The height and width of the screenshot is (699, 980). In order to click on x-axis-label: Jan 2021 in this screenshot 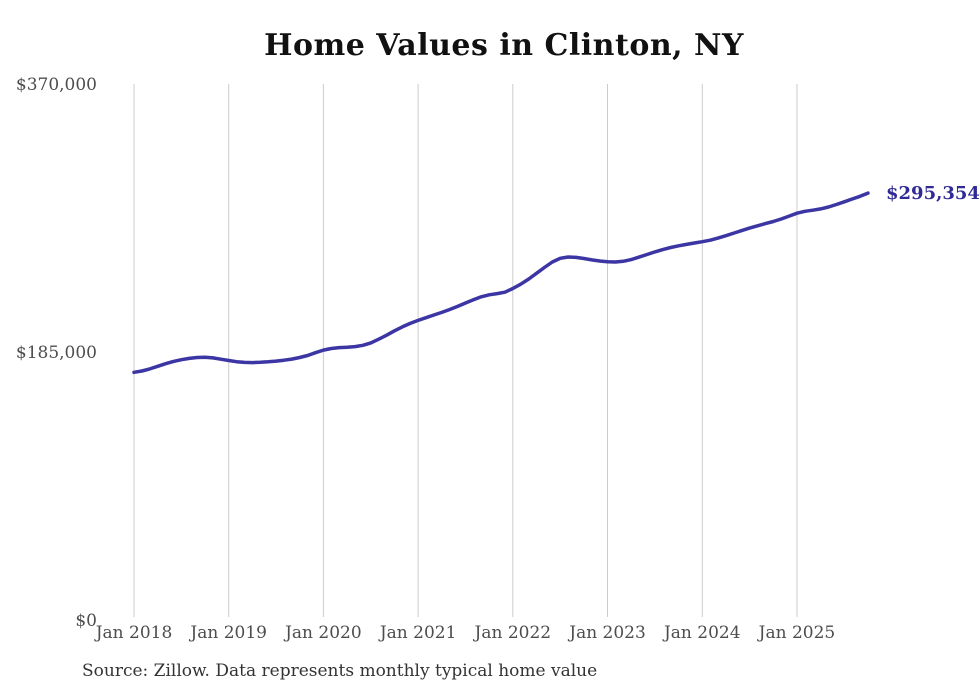, I will do `click(418, 633)`.